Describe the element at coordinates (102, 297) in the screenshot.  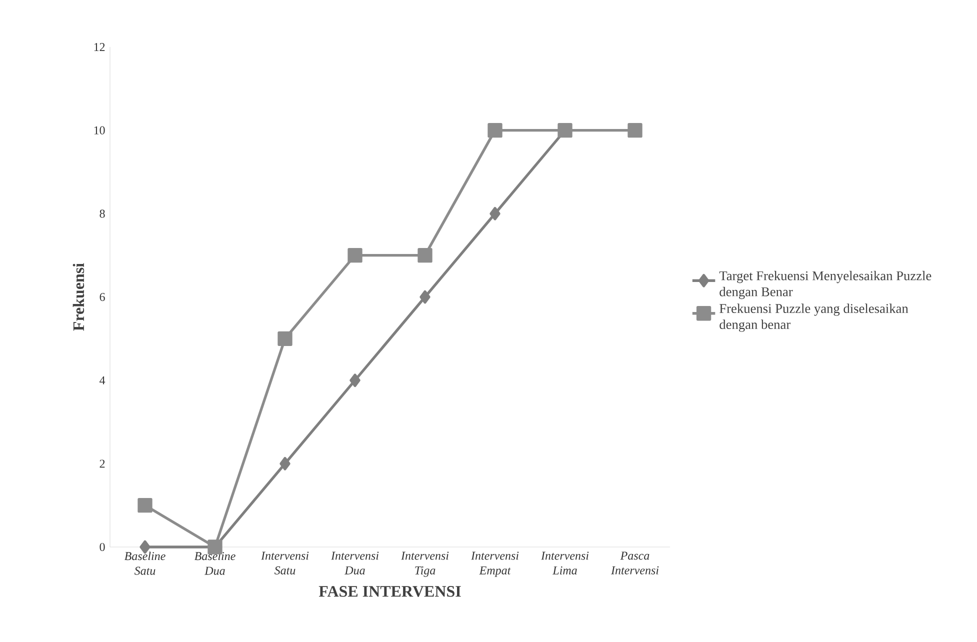
I see `y-tick-label: 6` at that location.